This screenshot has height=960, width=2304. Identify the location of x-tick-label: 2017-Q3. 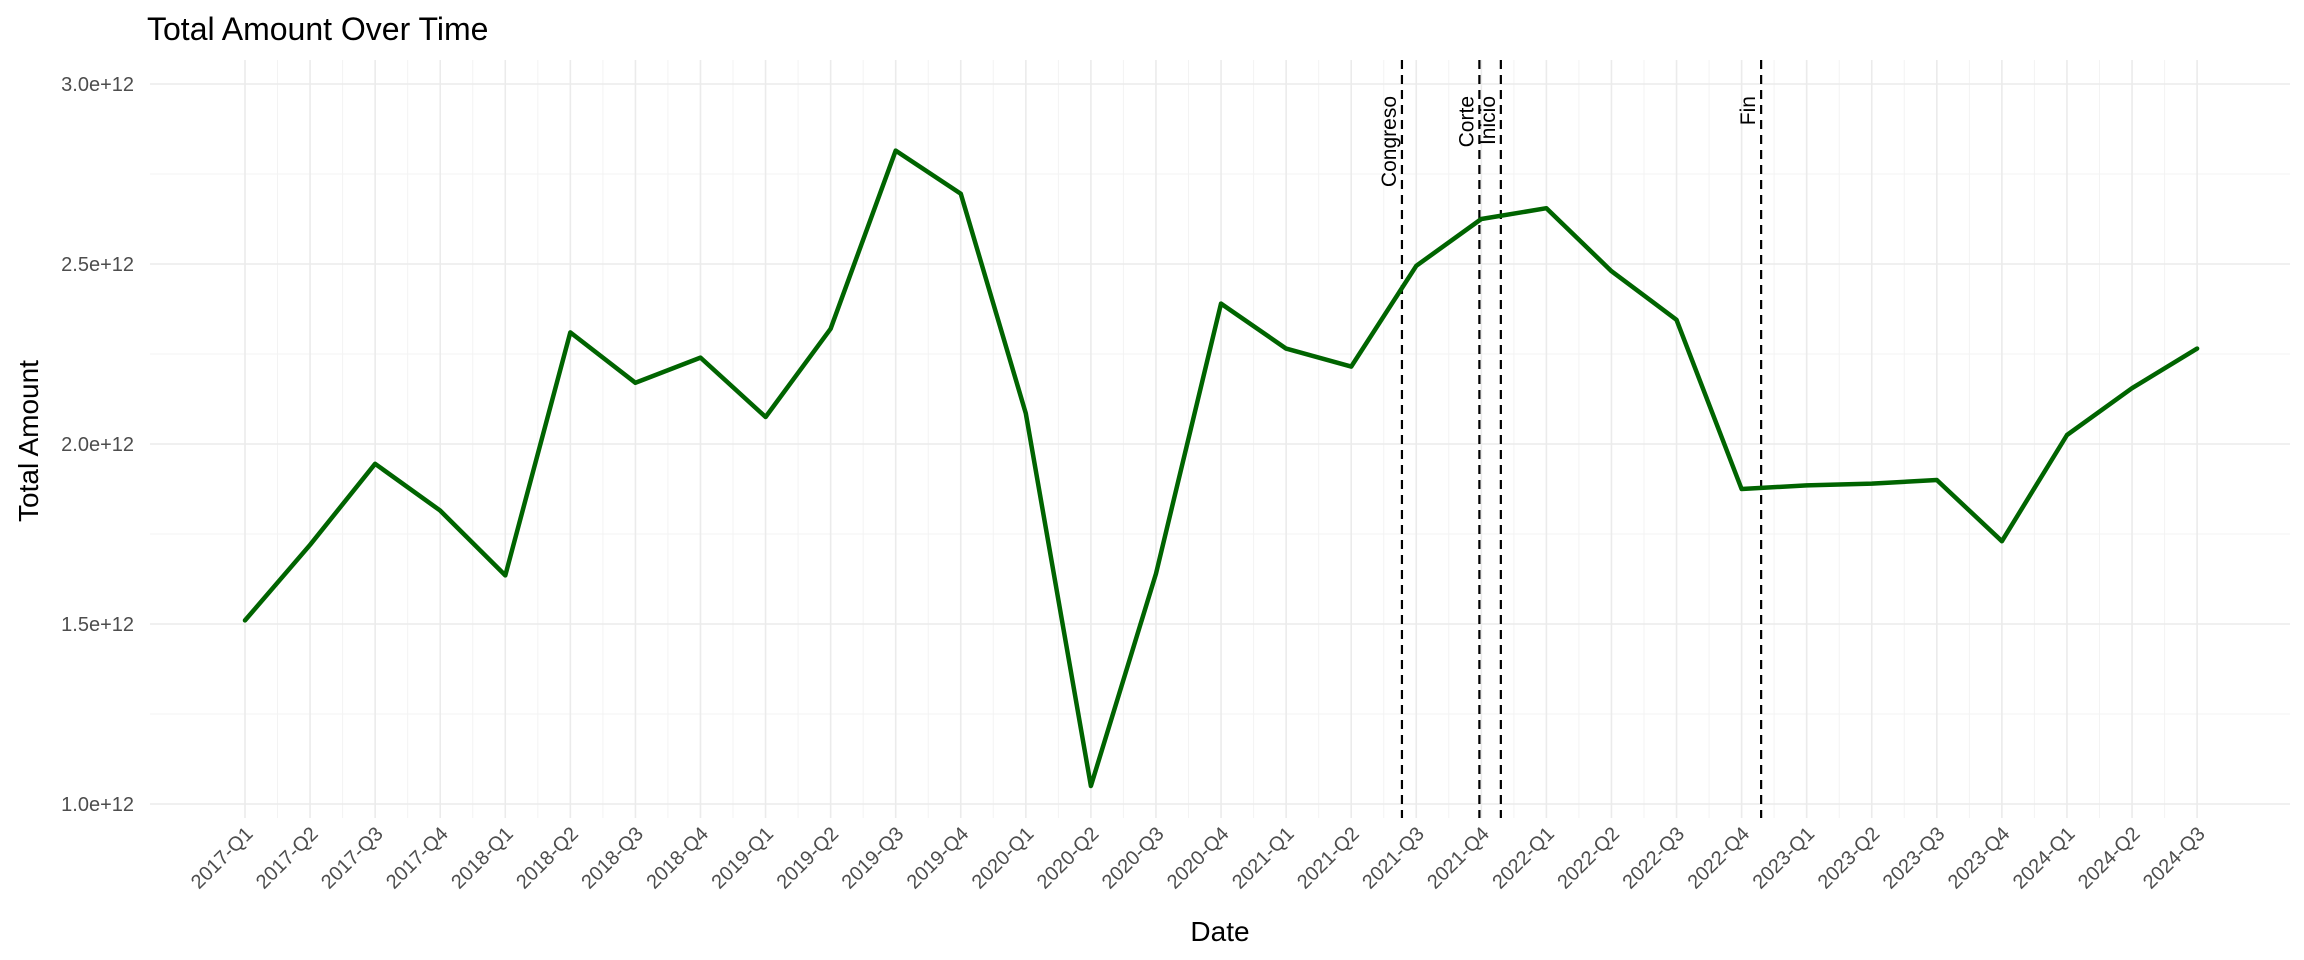
(352, 858).